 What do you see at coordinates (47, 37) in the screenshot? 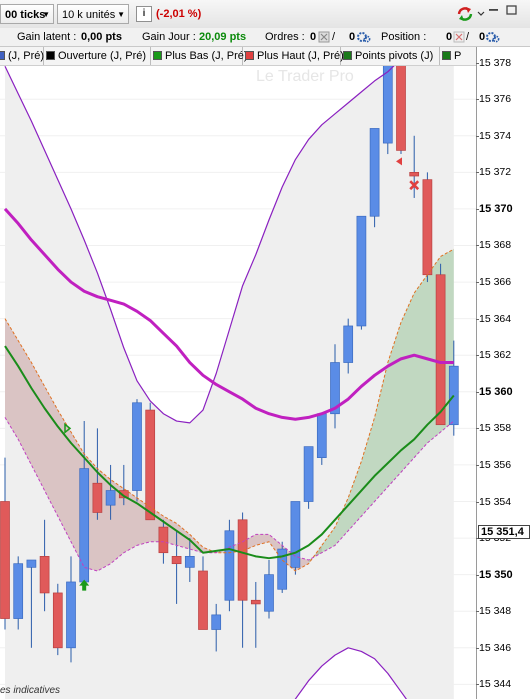
I see `gain-latent-label: Gain latent :` at bounding box center [47, 37].